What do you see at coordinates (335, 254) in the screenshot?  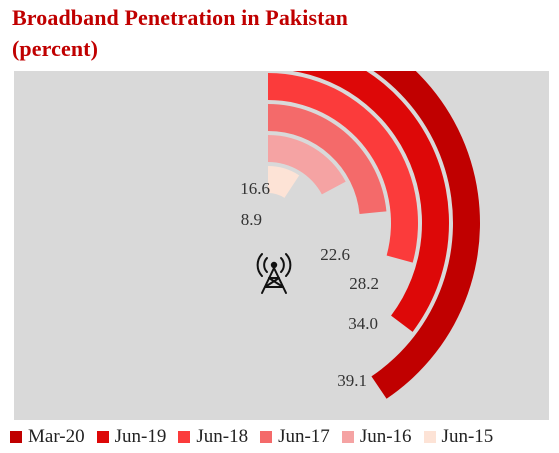 I see `value-label-jun-17: 22.6` at bounding box center [335, 254].